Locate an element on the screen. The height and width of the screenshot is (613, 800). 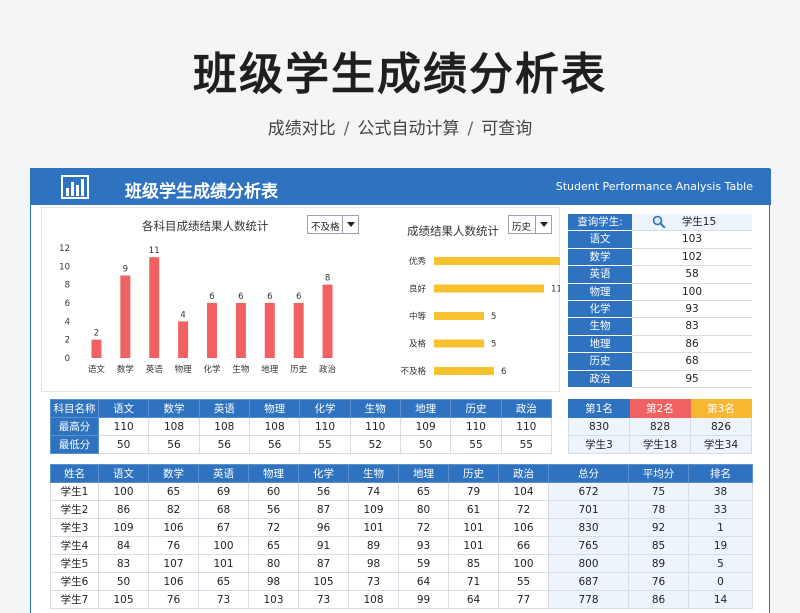
lookup-score: 83 is located at coordinates (692, 327).